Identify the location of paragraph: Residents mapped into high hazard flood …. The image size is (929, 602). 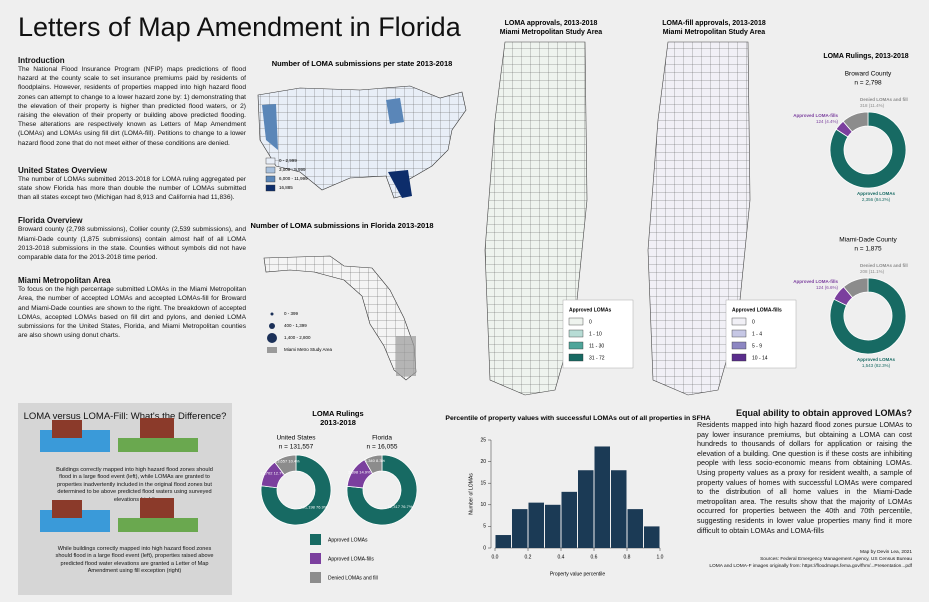
(804, 477).